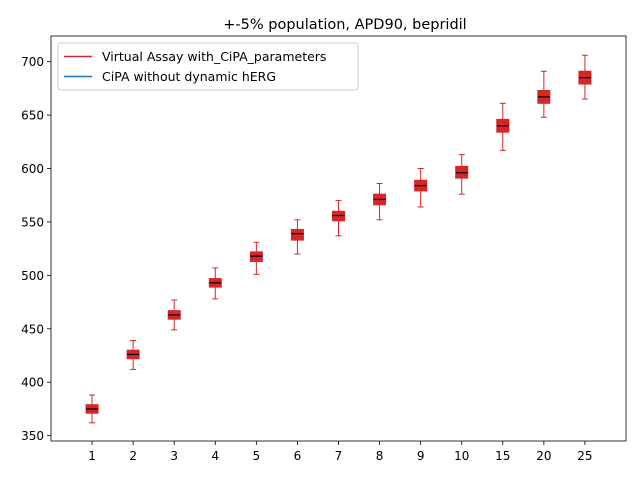 Image resolution: width=640 pixels, height=480 pixels. What do you see at coordinates (174, 456) in the screenshot?
I see `x-tick-label: 3` at bounding box center [174, 456].